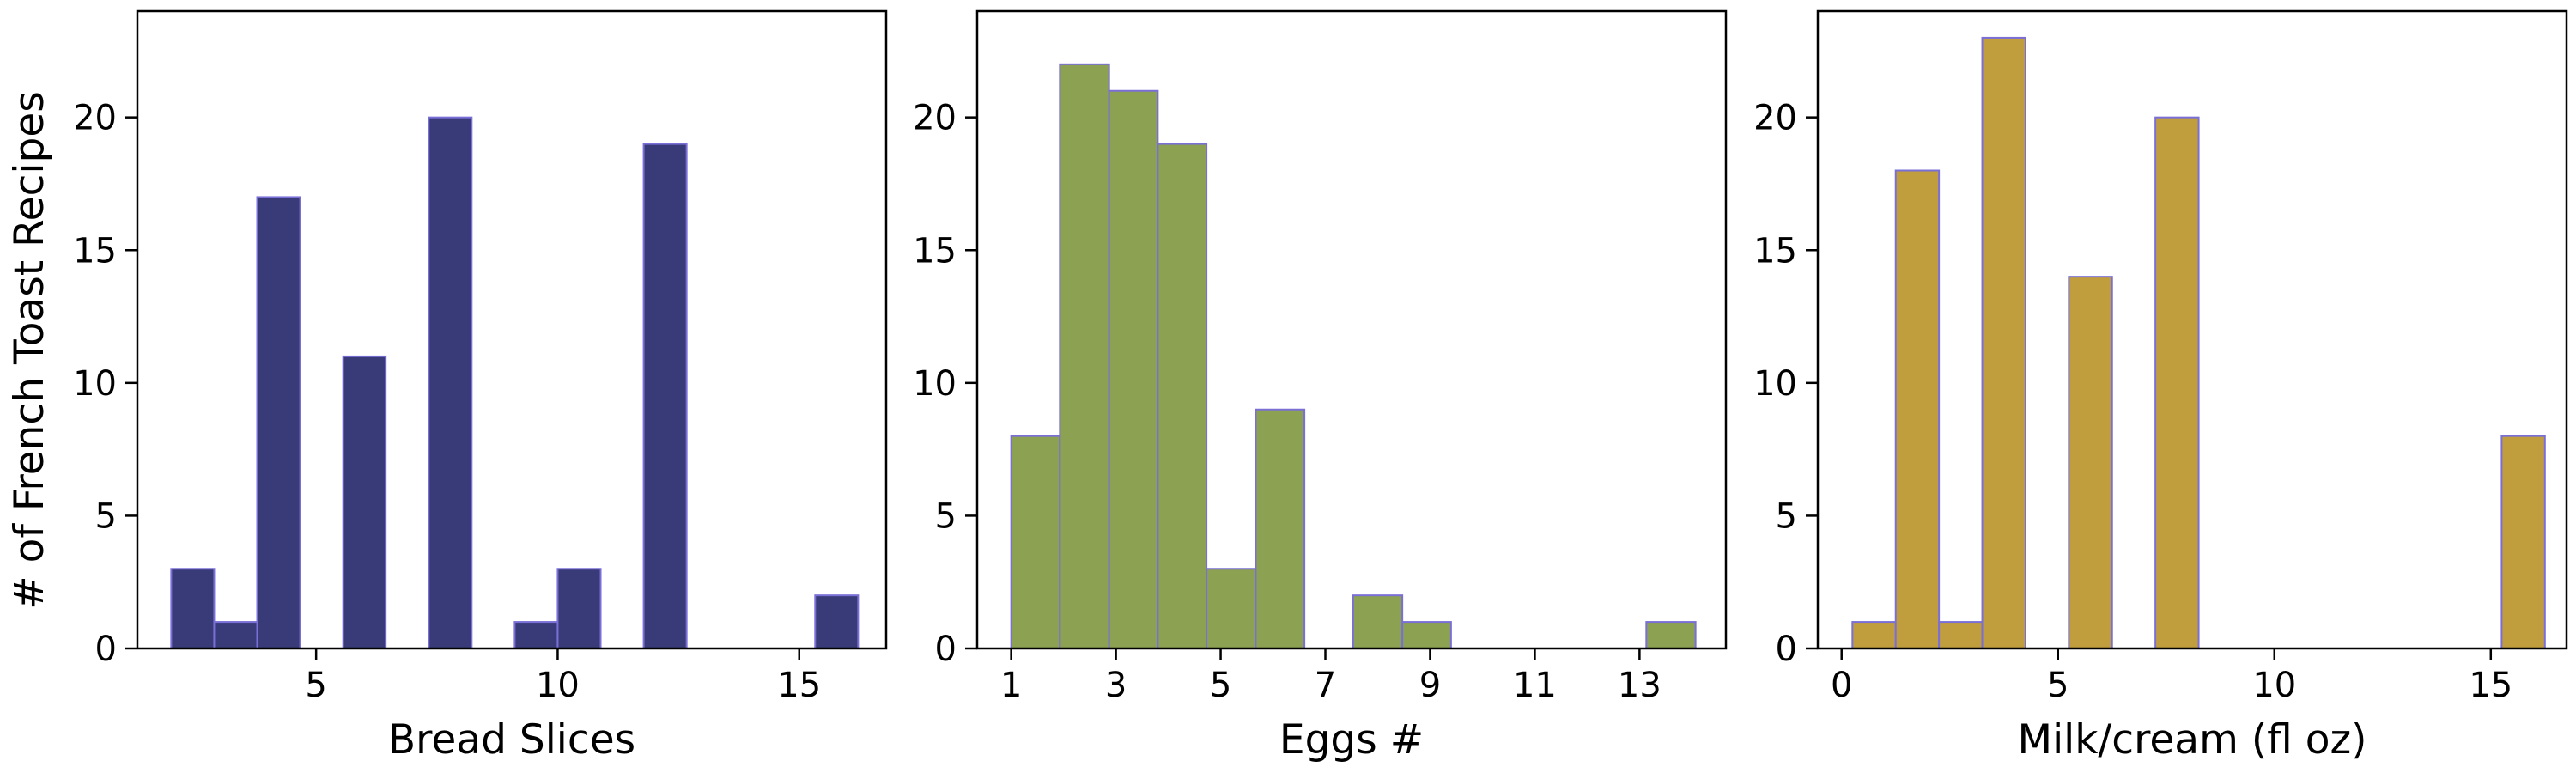 The height and width of the screenshot is (773, 2576). I want to click on x-tick-label: 1, so click(1011, 685).